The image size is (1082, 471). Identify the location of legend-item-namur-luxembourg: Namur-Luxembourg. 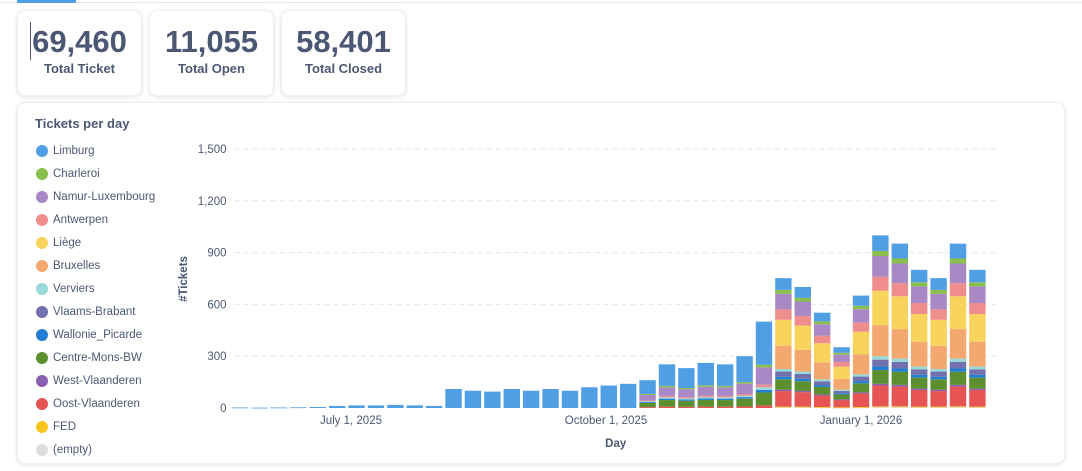
(95, 196).